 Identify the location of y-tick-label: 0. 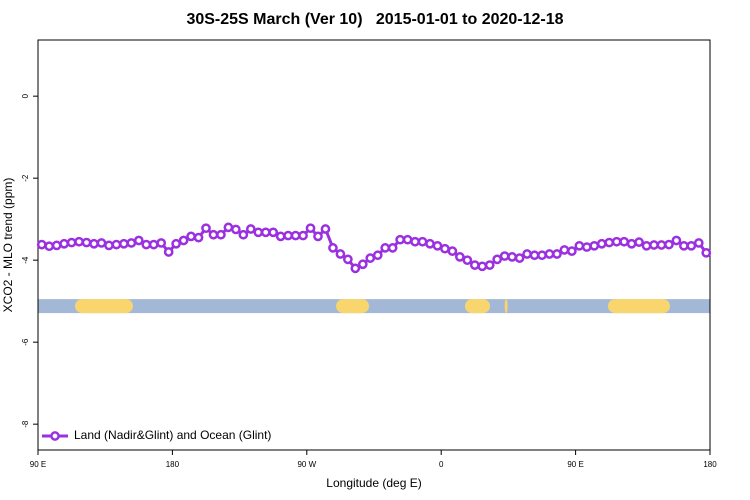
(25, 95).